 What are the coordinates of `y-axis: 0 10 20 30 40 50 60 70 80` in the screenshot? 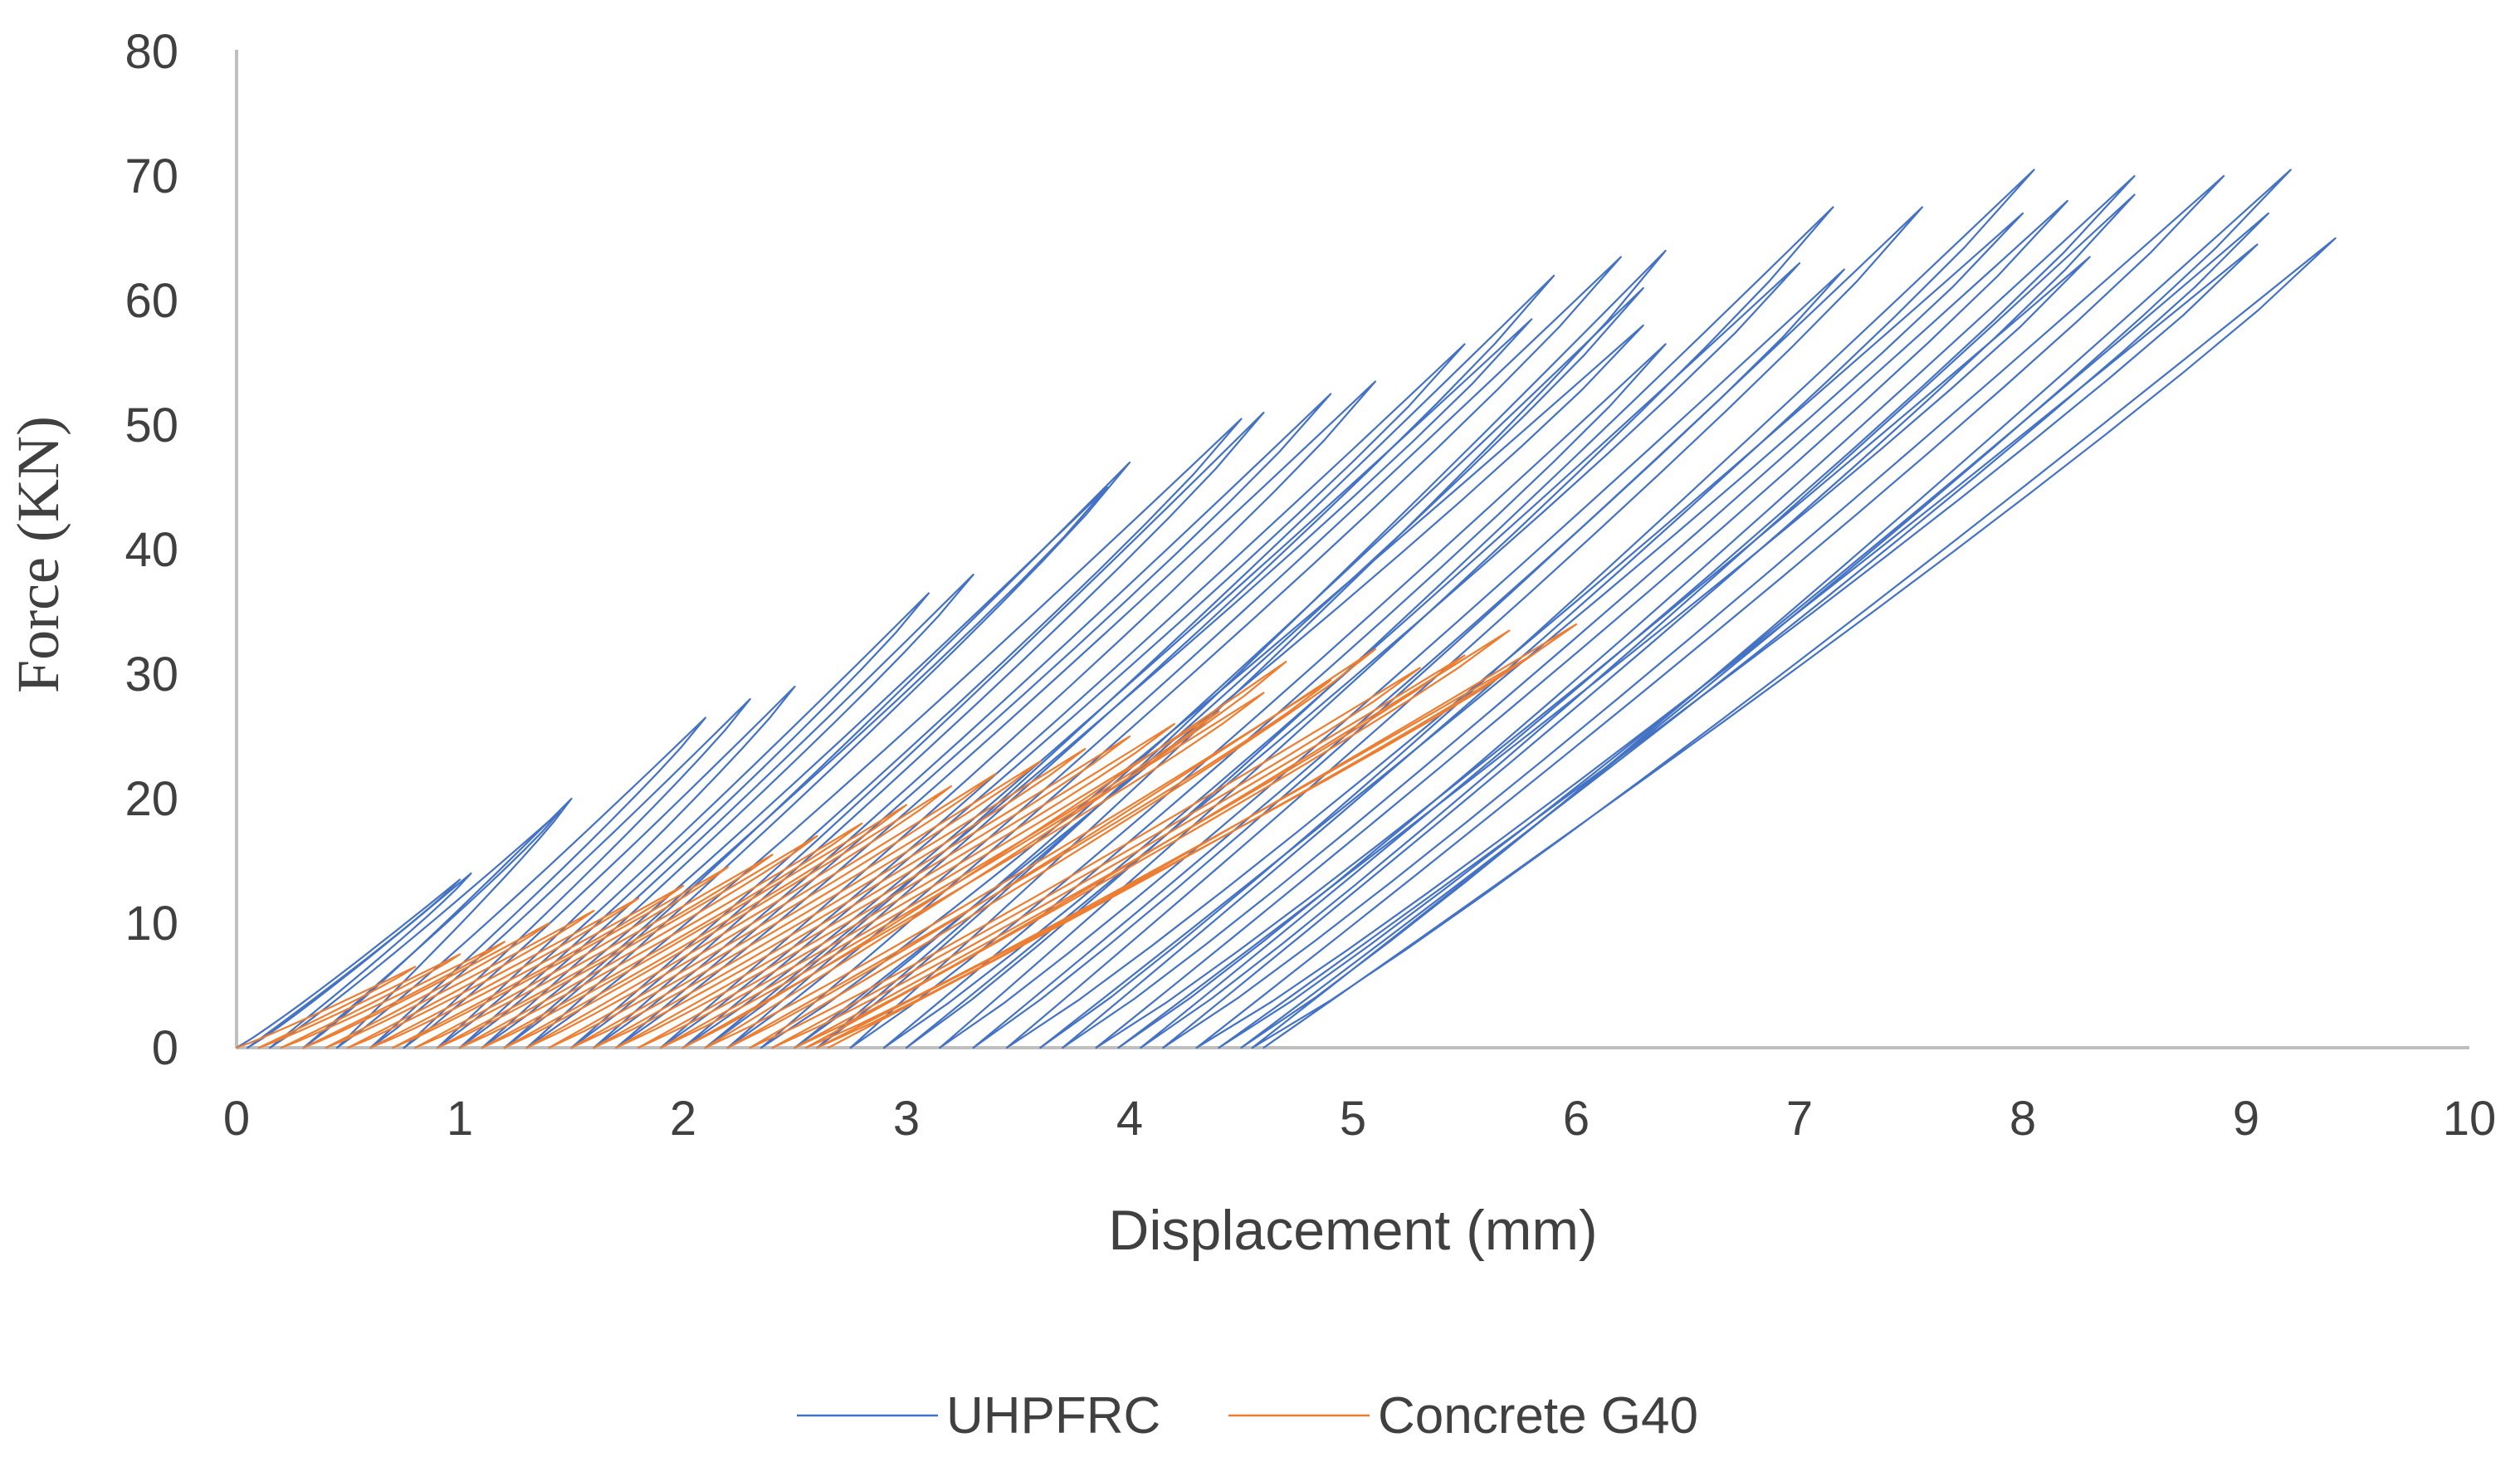 It's located at (181, 550).